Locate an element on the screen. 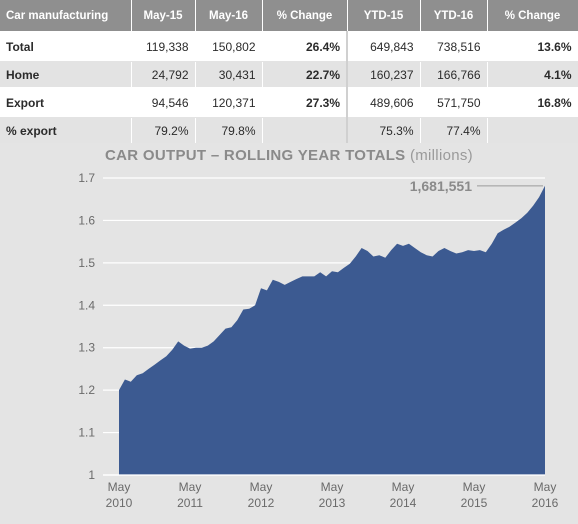  cell-ytd-16: 166,766 is located at coordinates (454, 74).